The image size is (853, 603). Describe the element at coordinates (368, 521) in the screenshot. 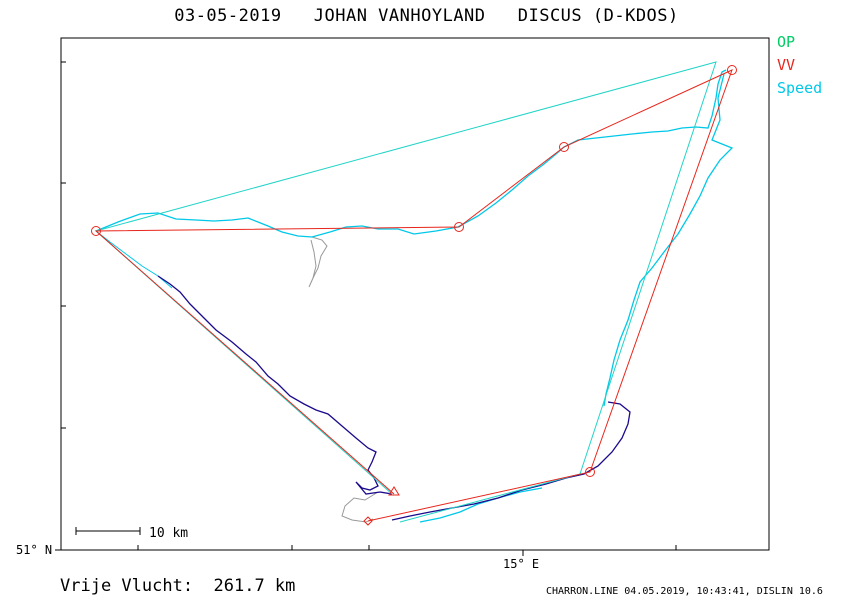

I see `finish-diamond-marker` at that location.